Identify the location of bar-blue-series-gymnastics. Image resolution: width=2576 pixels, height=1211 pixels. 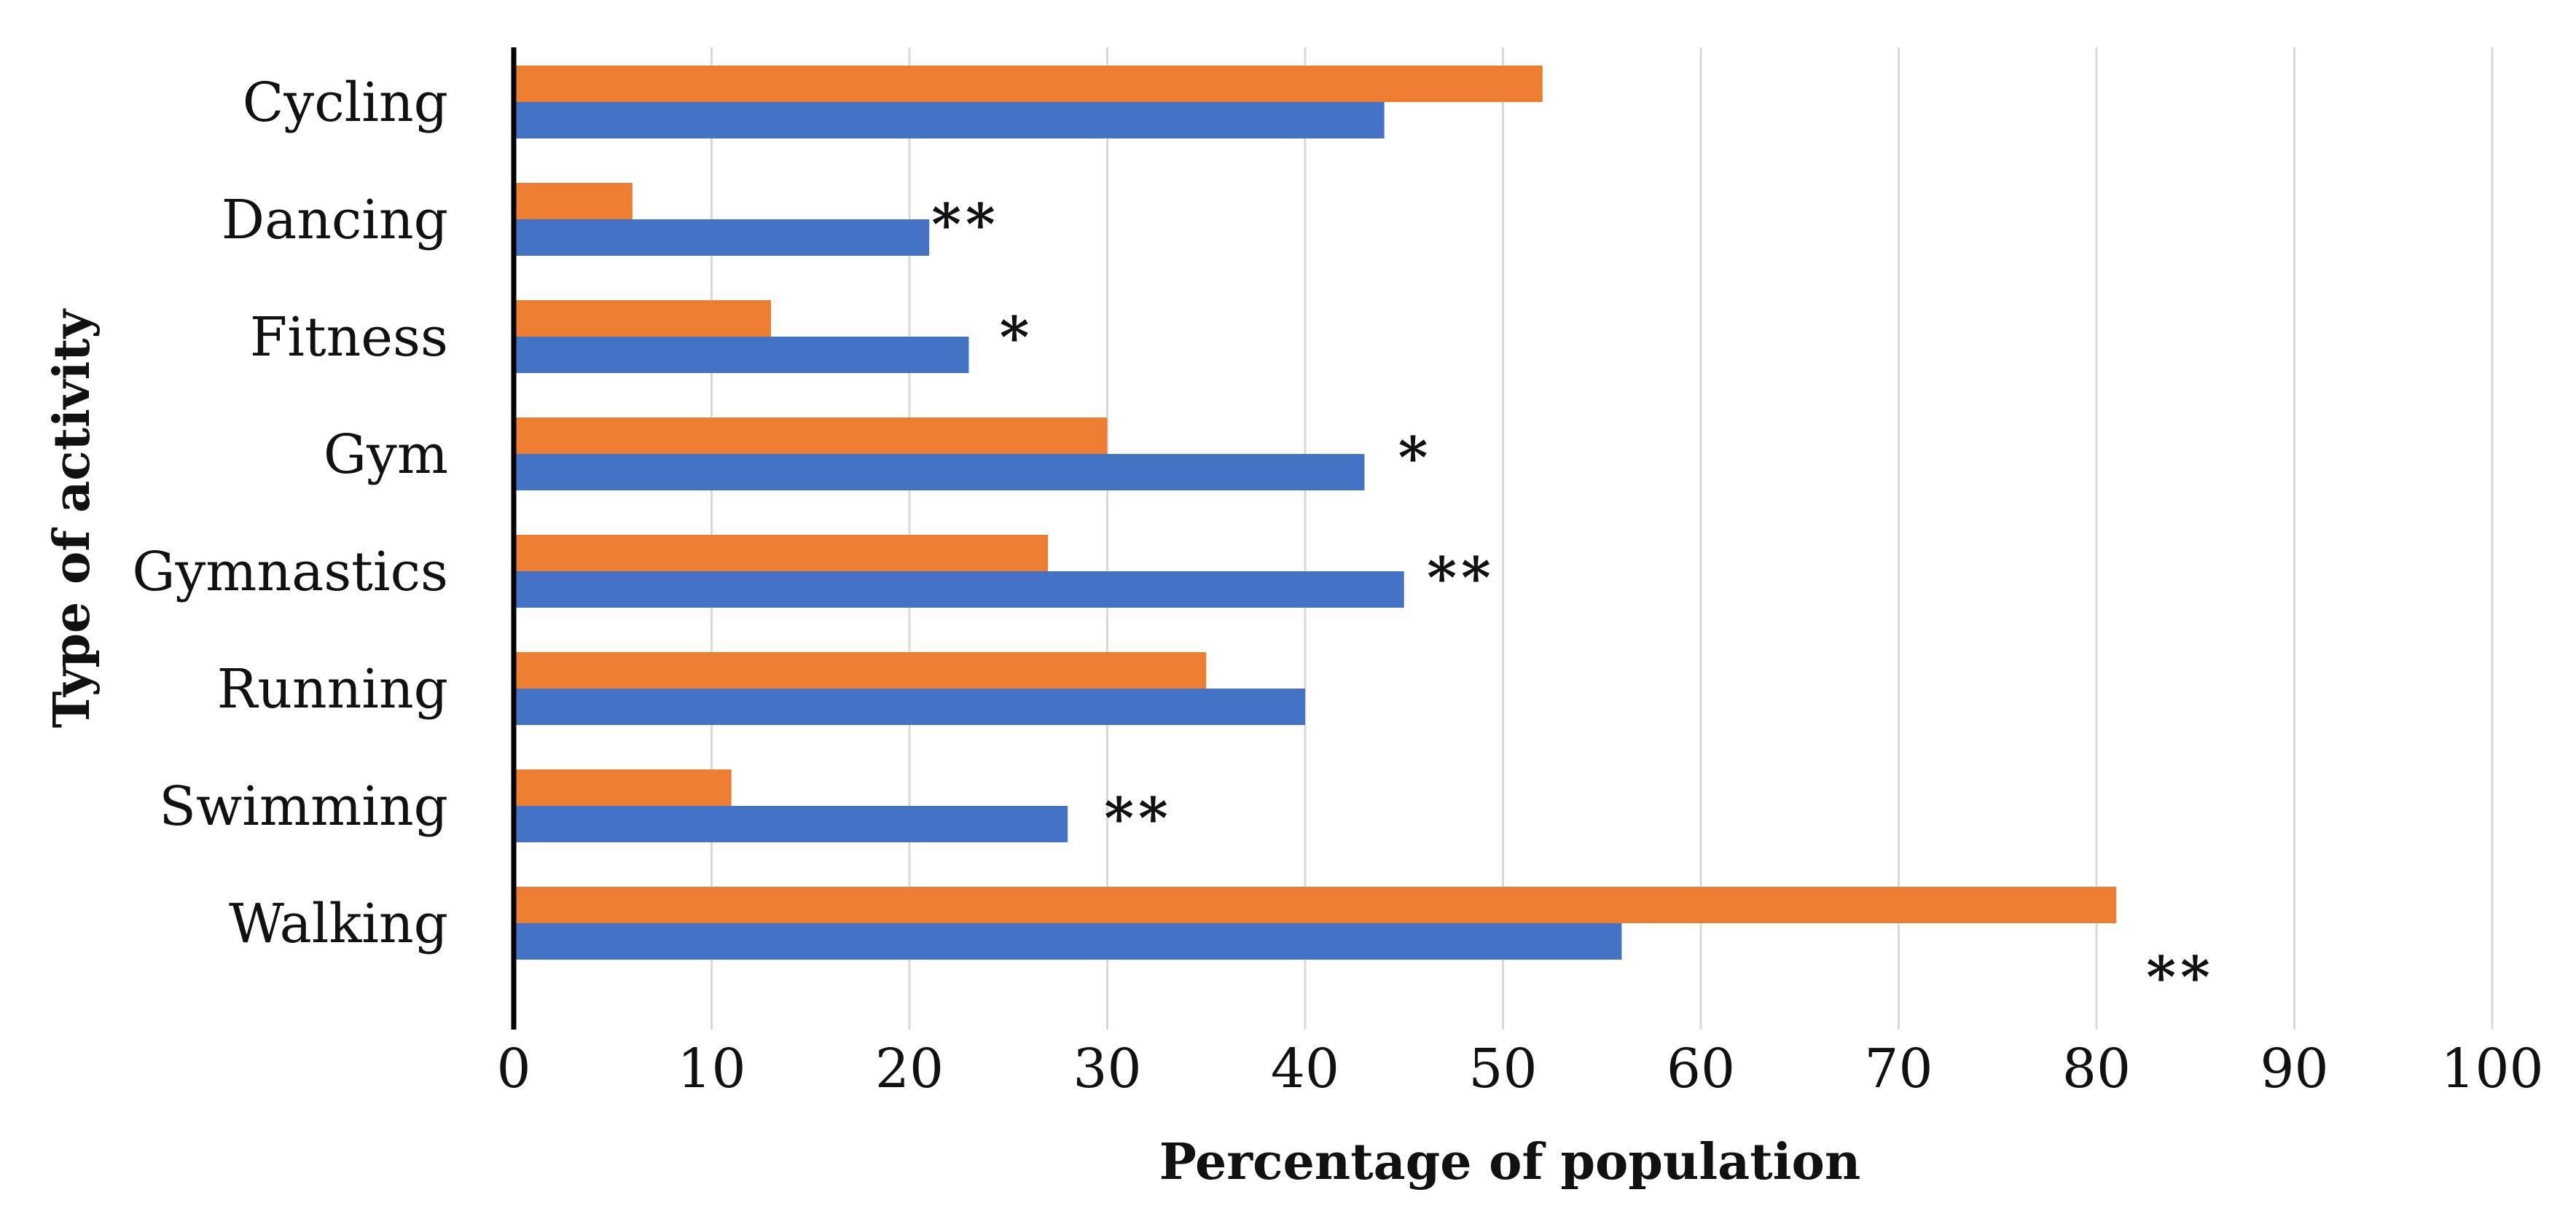
(959, 589).